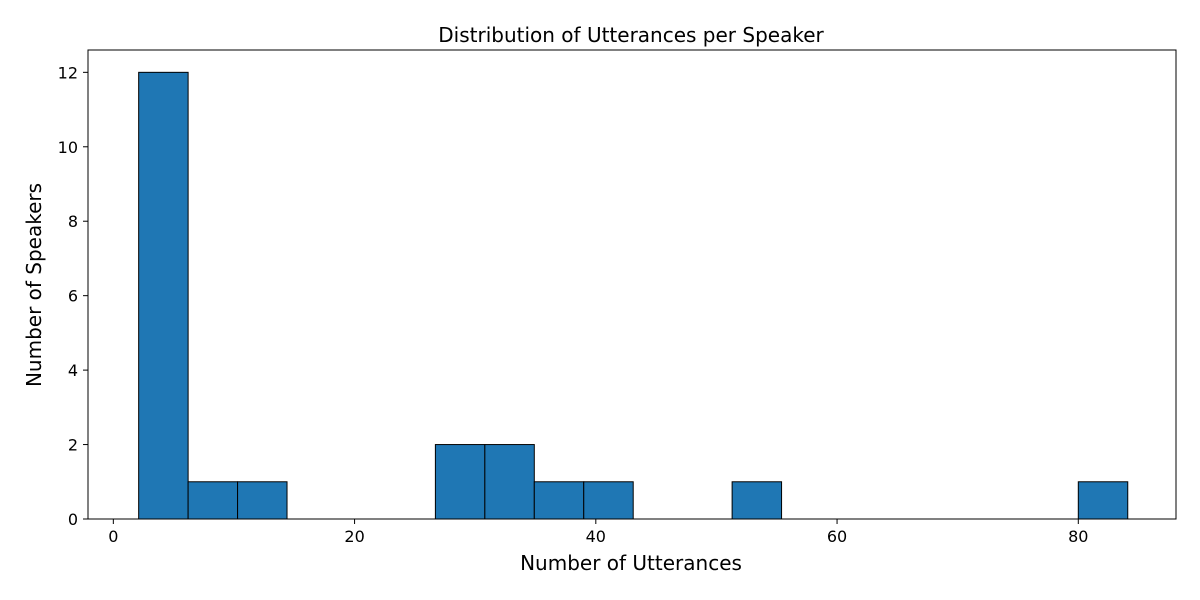 This screenshot has width=1200, height=600. What do you see at coordinates (631, 563) in the screenshot?
I see `x-axis-label: Number of Utterances` at bounding box center [631, 563].